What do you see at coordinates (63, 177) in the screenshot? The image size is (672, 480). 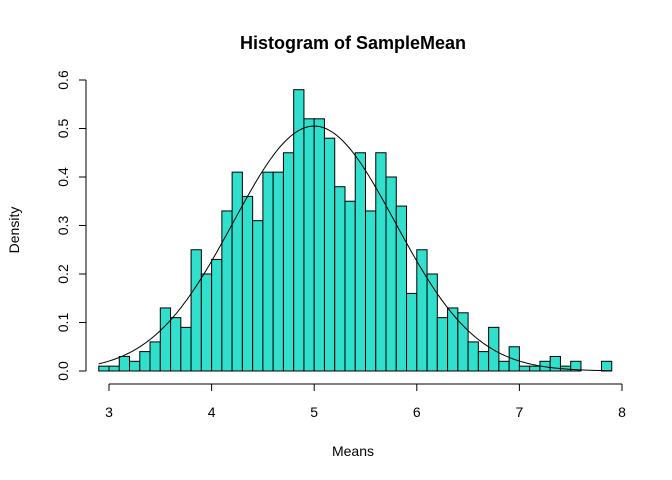 I see `y-tick-label: 0.4` at bounding box center [63, 177].